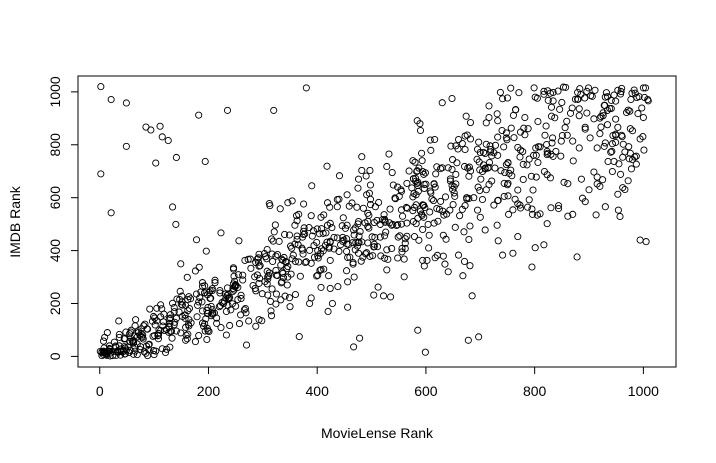 This screenshot has height=463, width=716. What do you see at coordinates (209, 391) in the screenshot?
I see `x-tick-label: 200` at bounding box center [209, 391].